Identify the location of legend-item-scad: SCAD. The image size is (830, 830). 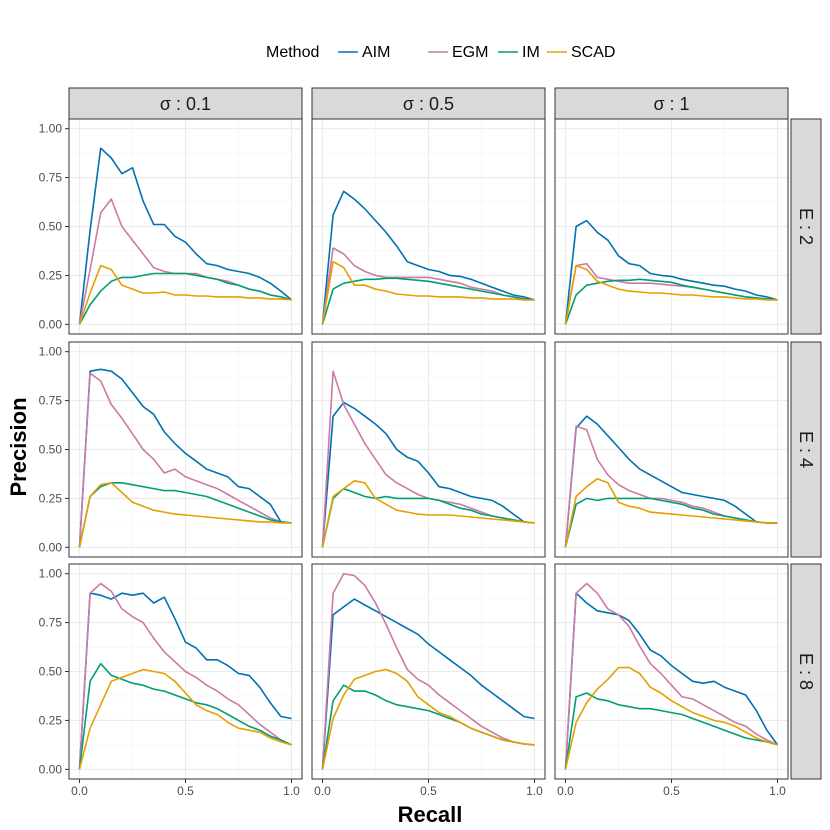
(581, 52).